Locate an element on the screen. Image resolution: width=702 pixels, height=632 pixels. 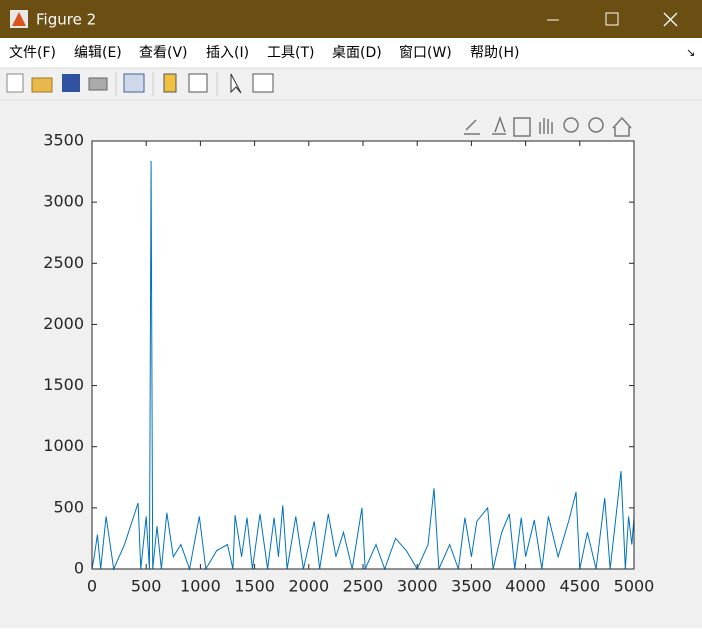
axes-toolbar is located at coordinates (548, 126).